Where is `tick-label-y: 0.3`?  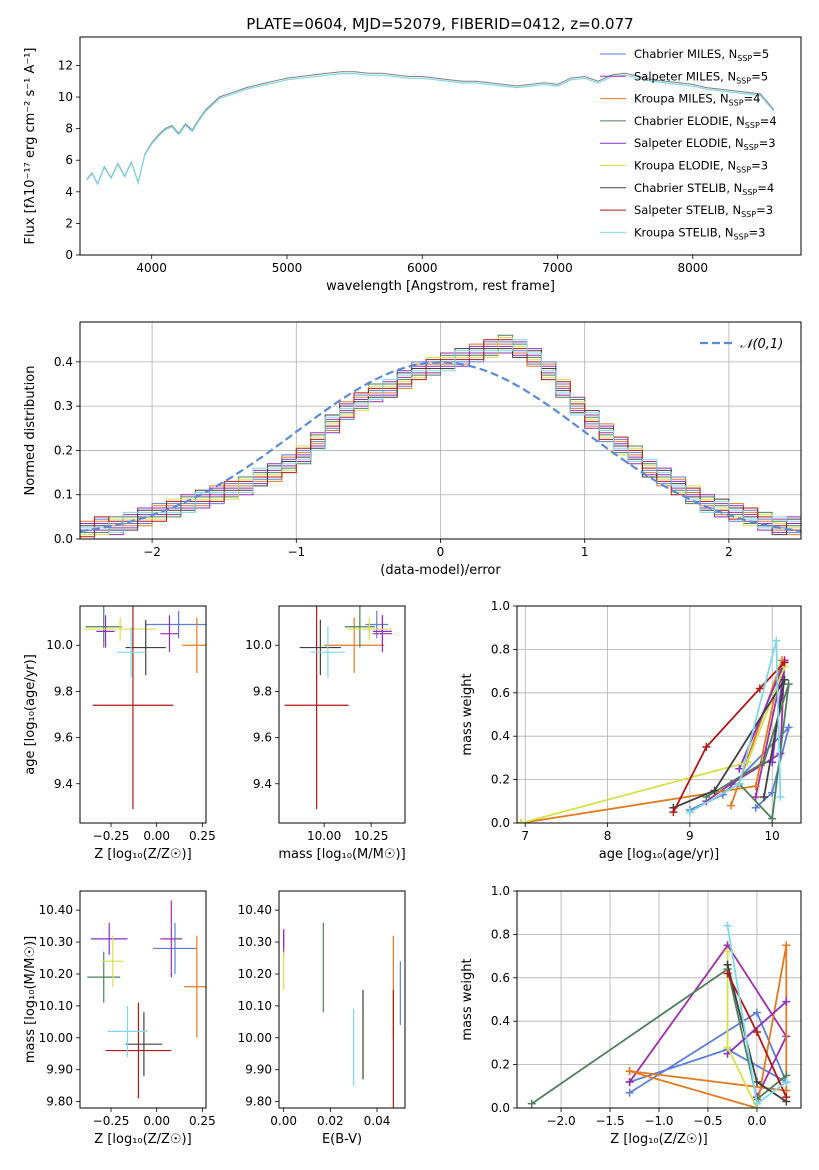
tick-label-y: 0.3 is located at coordinates (63, 406).